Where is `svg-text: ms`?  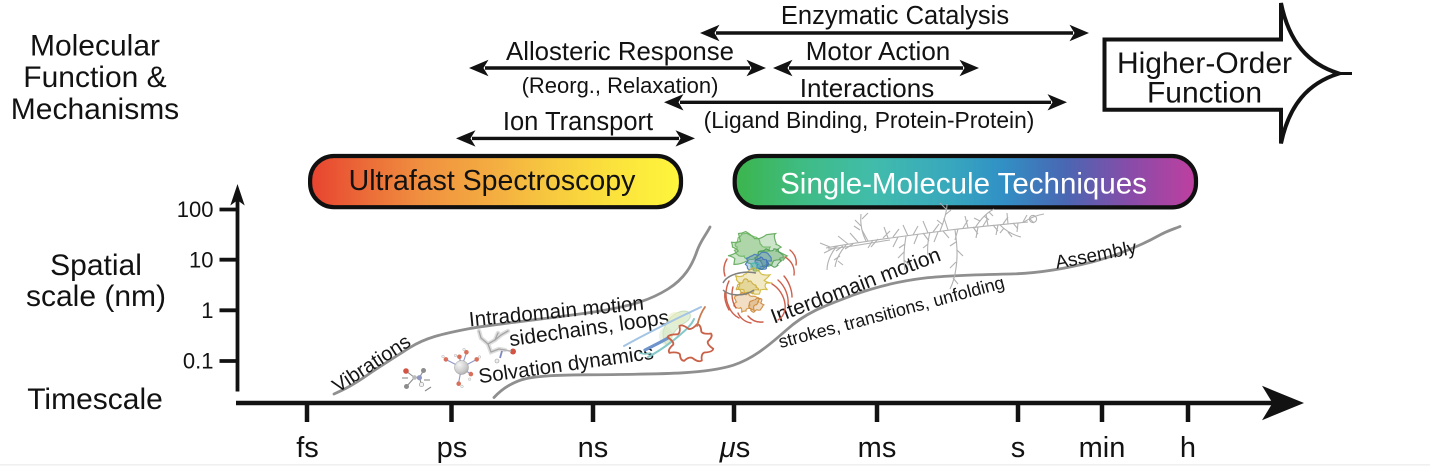 svg-text: ms is located at coordinates (877, 448).